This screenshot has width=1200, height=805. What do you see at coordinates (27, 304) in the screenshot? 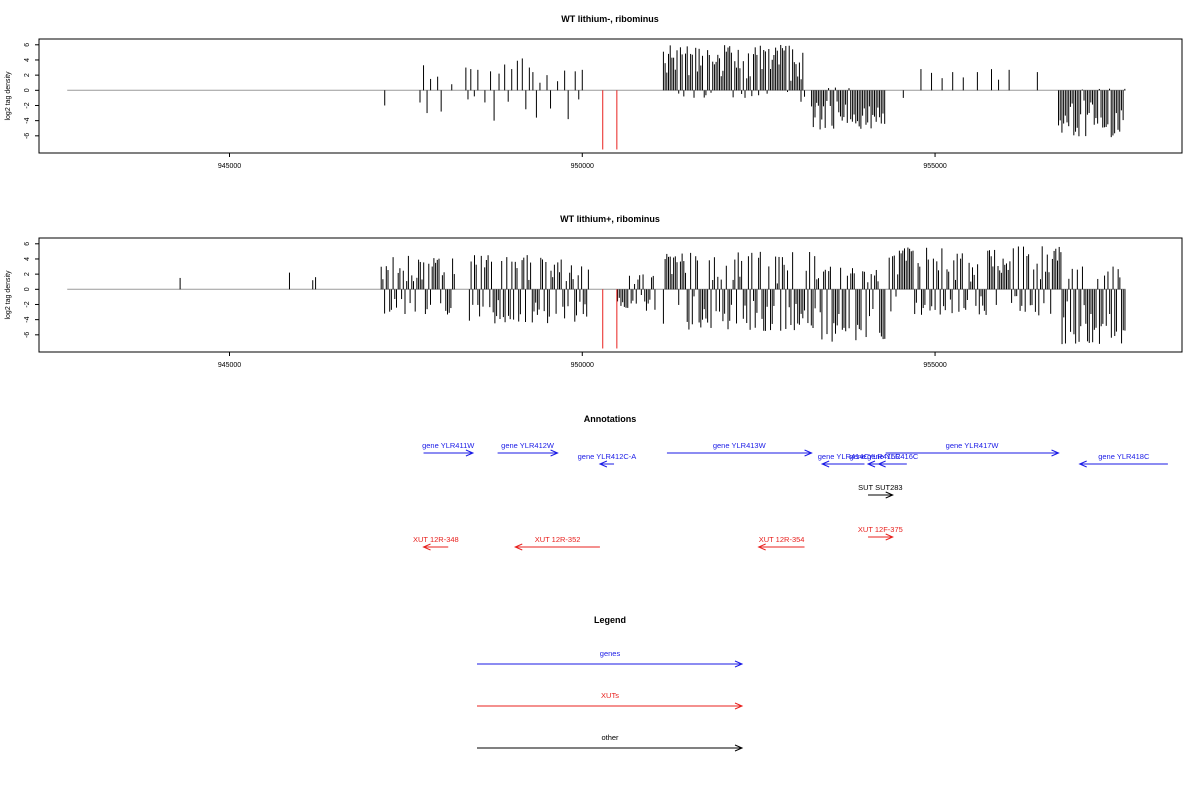
I see `p2-ytick-label: -2` at bounding box center [27, 304].